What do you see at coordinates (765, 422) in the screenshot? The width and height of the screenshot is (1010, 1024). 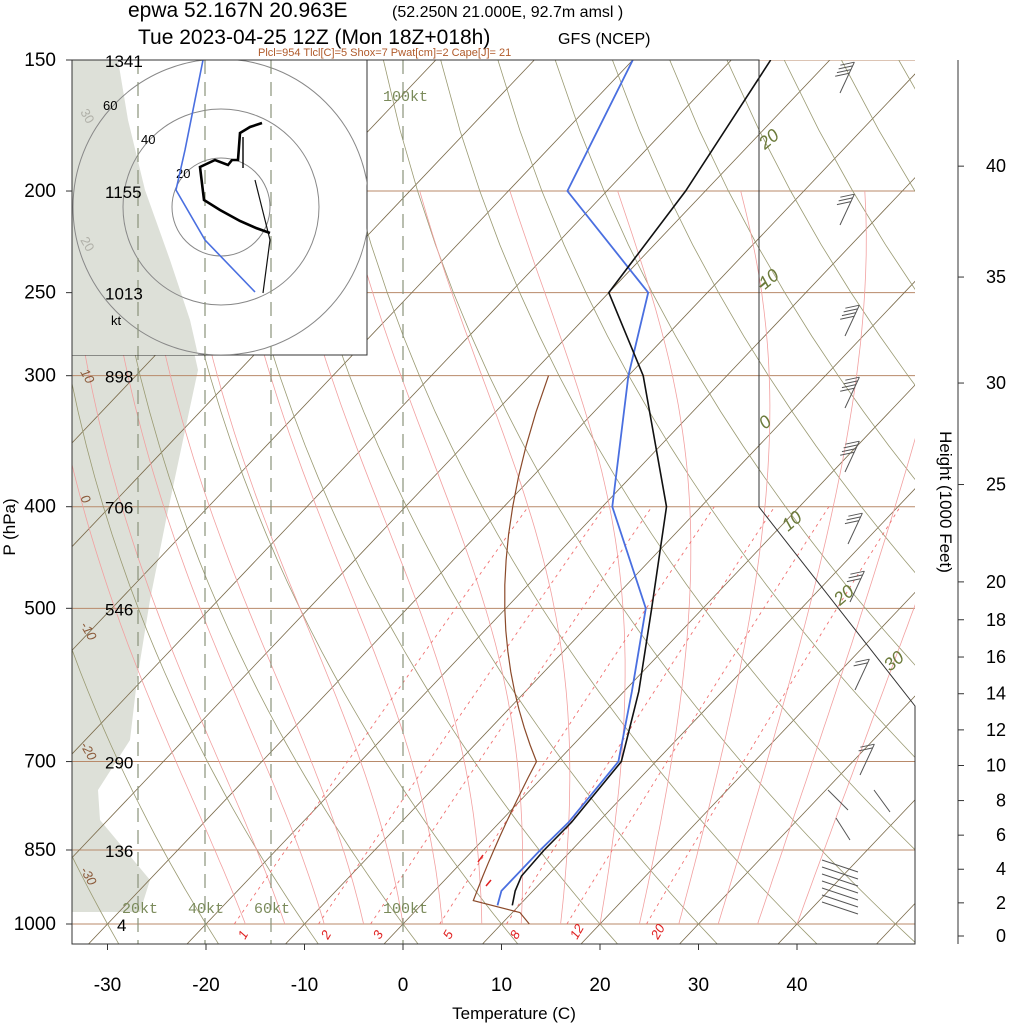 I see `adiabat-label: 0` at bounding box center [765, 422].